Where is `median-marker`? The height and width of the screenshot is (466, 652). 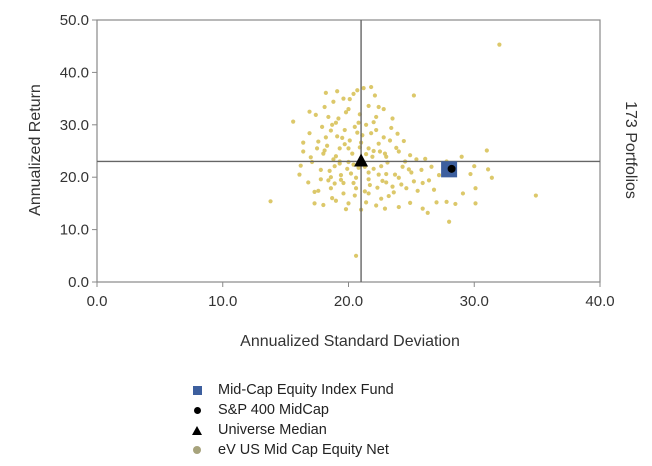 median-marker is located at coordinates (361, 160).